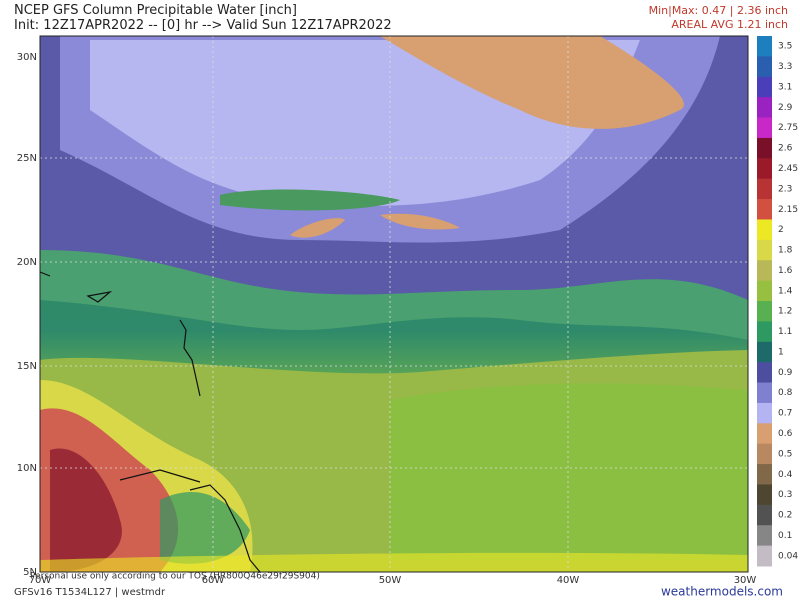 This screenshot has height=604, width=800. I want to click on colorbar-label: 0.5, so click(785, 454).